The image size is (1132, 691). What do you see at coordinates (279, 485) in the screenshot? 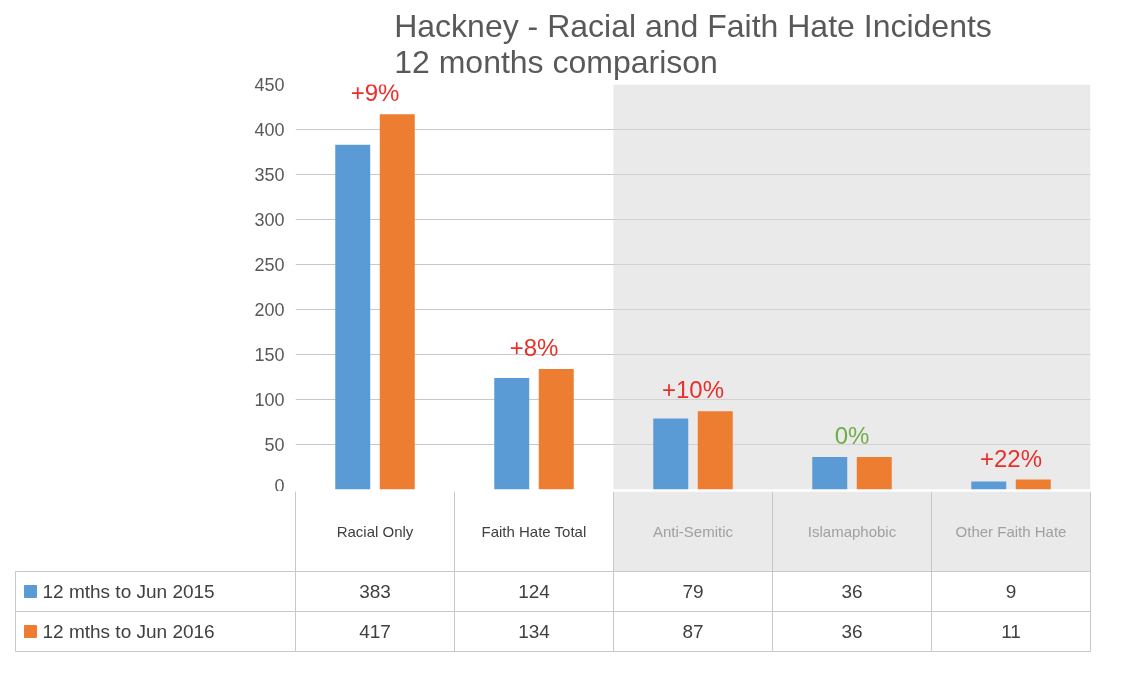
I see `y-tick-label: 0` at bounding box center [279, 485].